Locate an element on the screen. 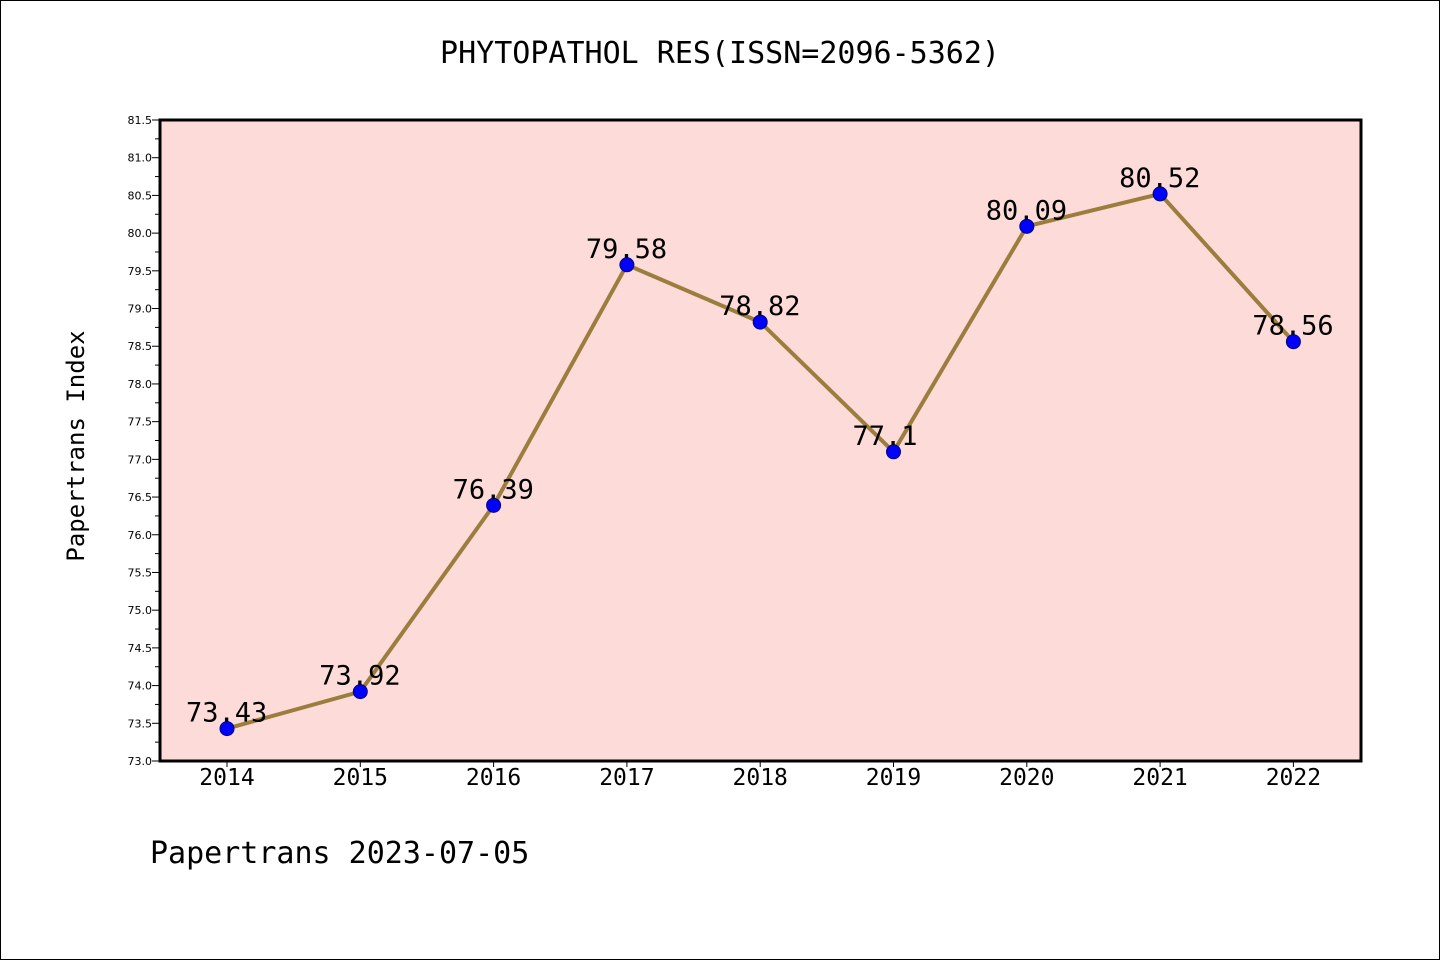  y-tick-label: 73.0 is located at coordinates (140, 761).